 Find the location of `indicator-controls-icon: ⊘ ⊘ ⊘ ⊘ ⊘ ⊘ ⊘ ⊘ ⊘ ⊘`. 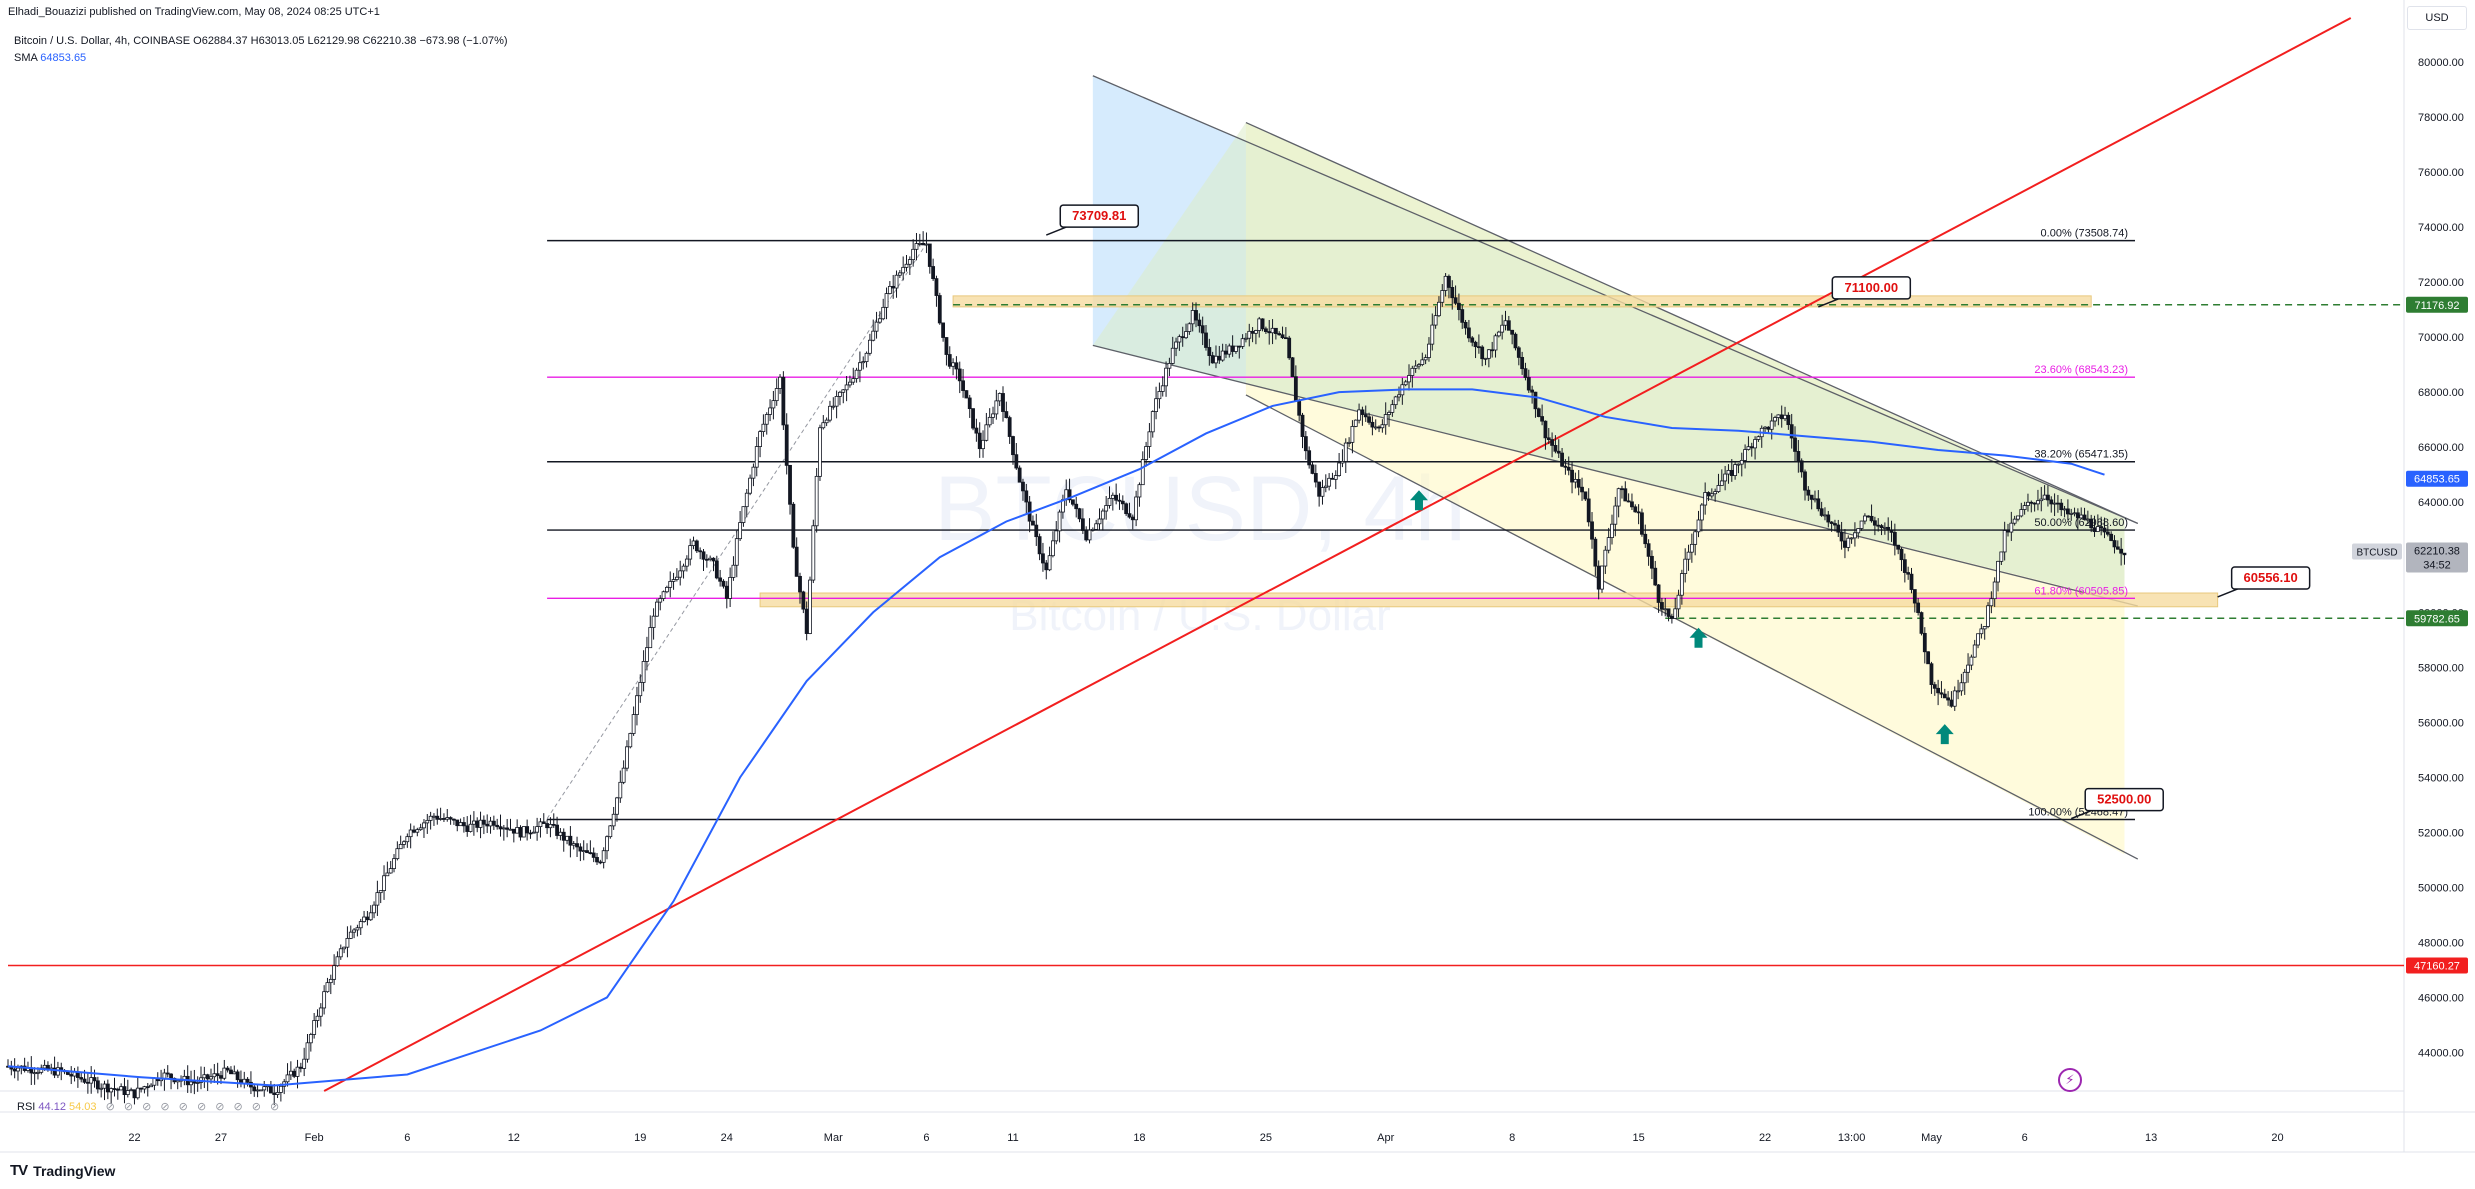

indicator-controls-icon: ⊘ ⊘ ⊘ ⊘ ⊘ ⊘ ⊘ ⊘ ⊘ ⊘ is located at coordinates (194, 1107).